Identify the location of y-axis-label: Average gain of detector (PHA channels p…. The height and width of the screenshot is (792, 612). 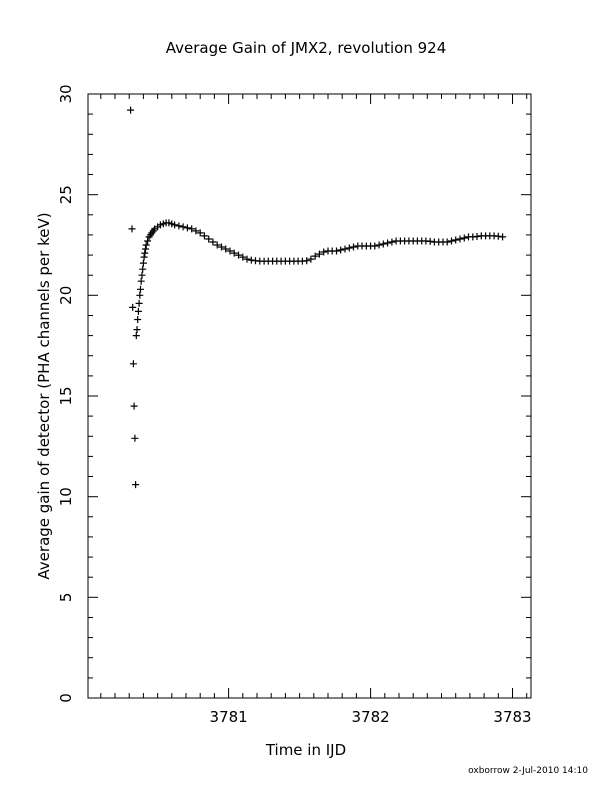
(44, 395).